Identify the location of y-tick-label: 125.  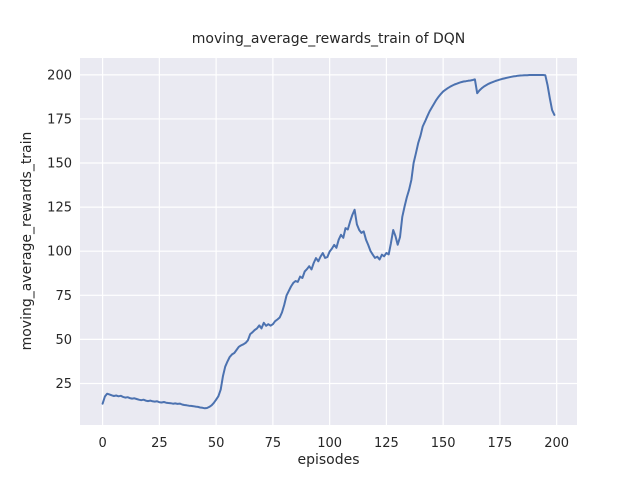
(59, 208).